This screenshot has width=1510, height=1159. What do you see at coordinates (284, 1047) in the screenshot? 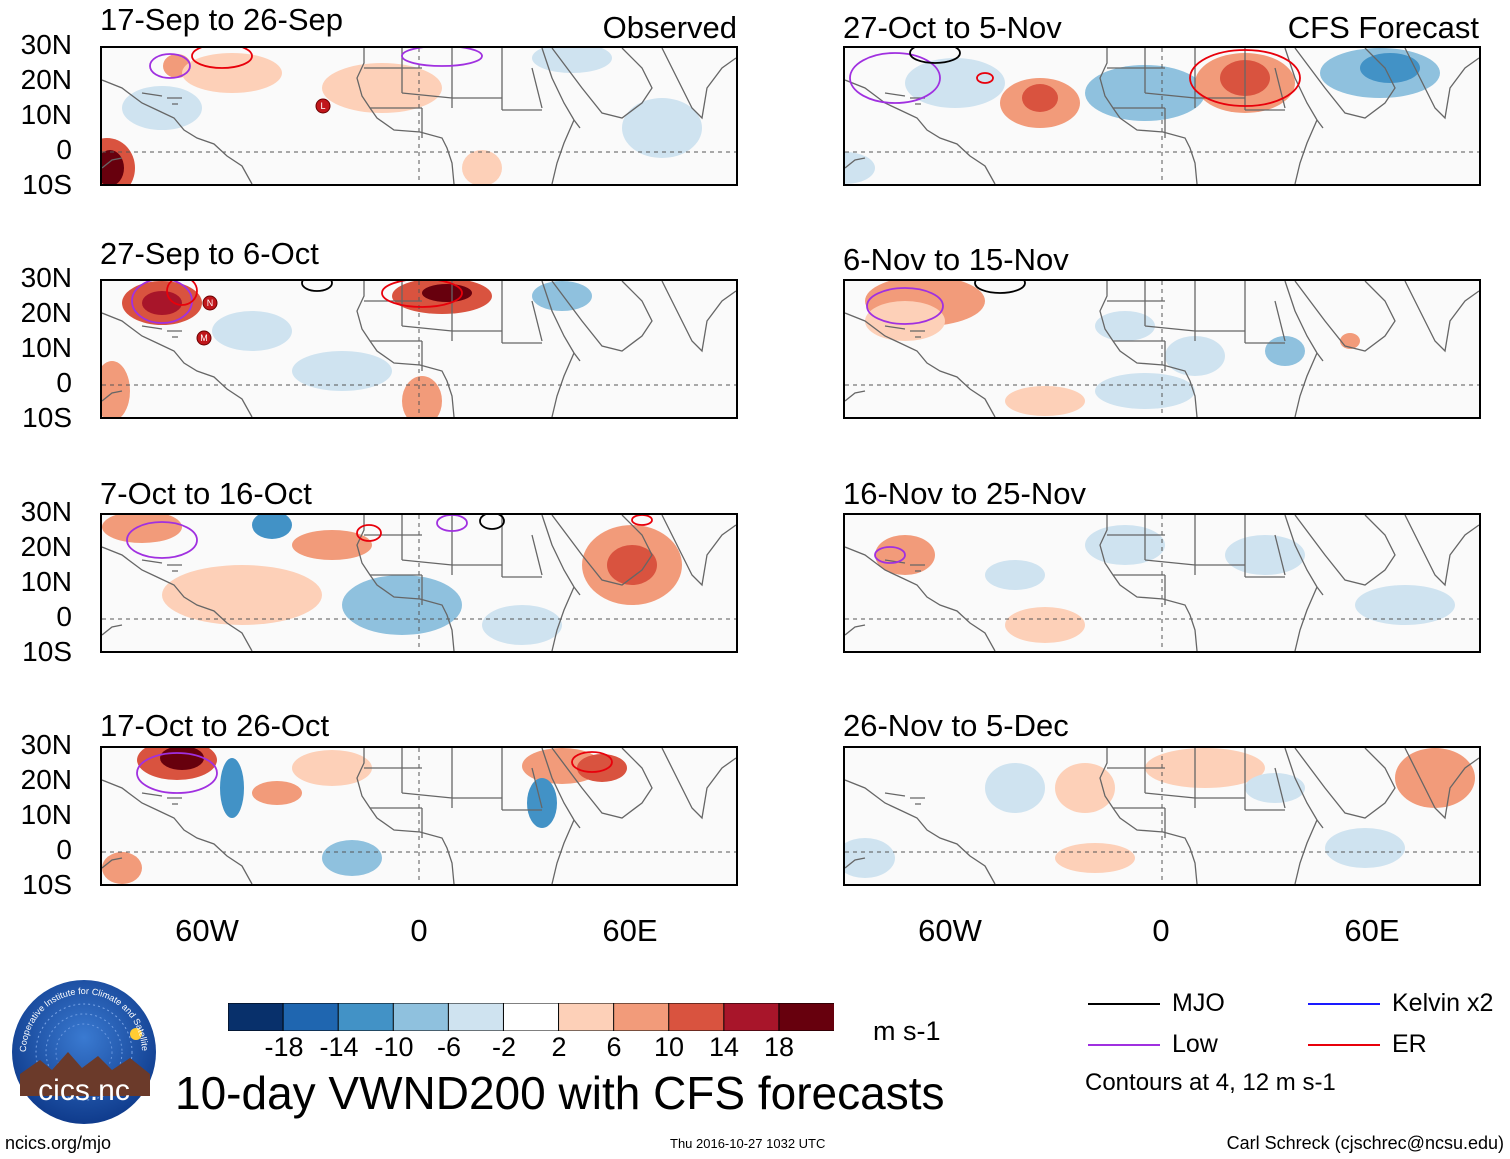
I see `colorbar-label: -18` at bounding box center [284, 1047].